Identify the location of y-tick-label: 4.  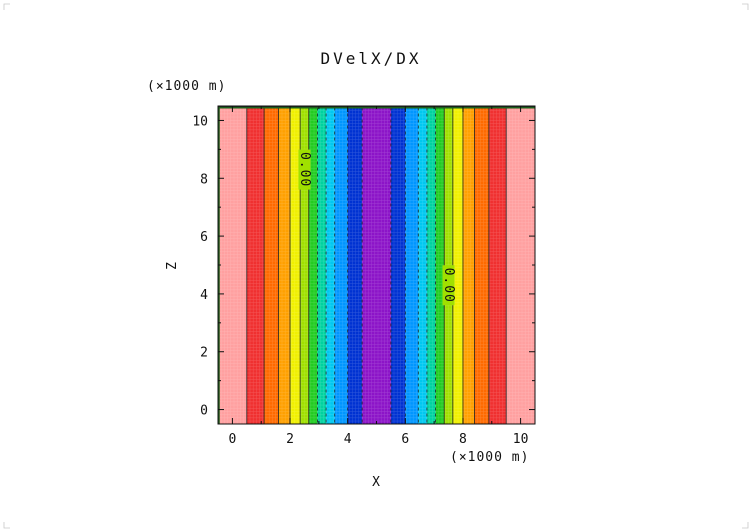
(204, 295).